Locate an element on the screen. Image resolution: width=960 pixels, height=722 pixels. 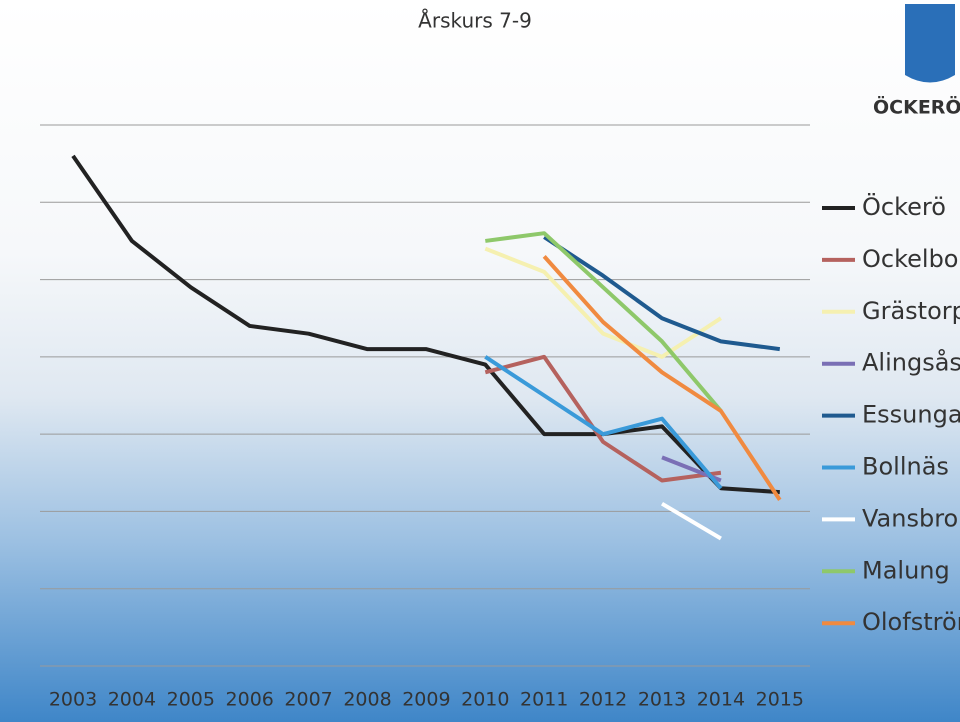
x-tick-label: 2003 is located at coordinates (73, 700).